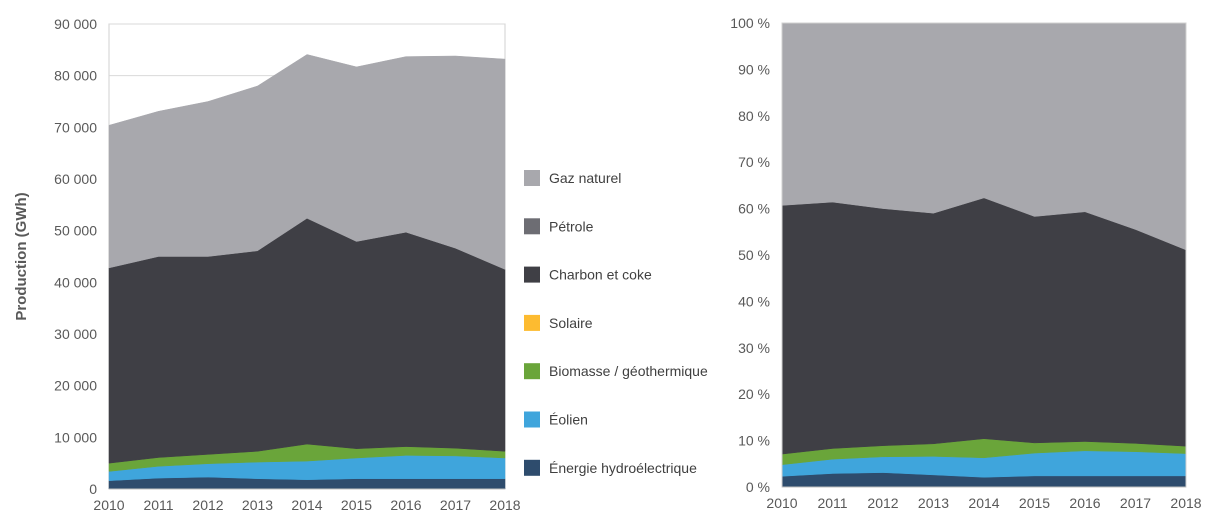  I want to click on y-tick-label: 80 000, so click(75, 76).